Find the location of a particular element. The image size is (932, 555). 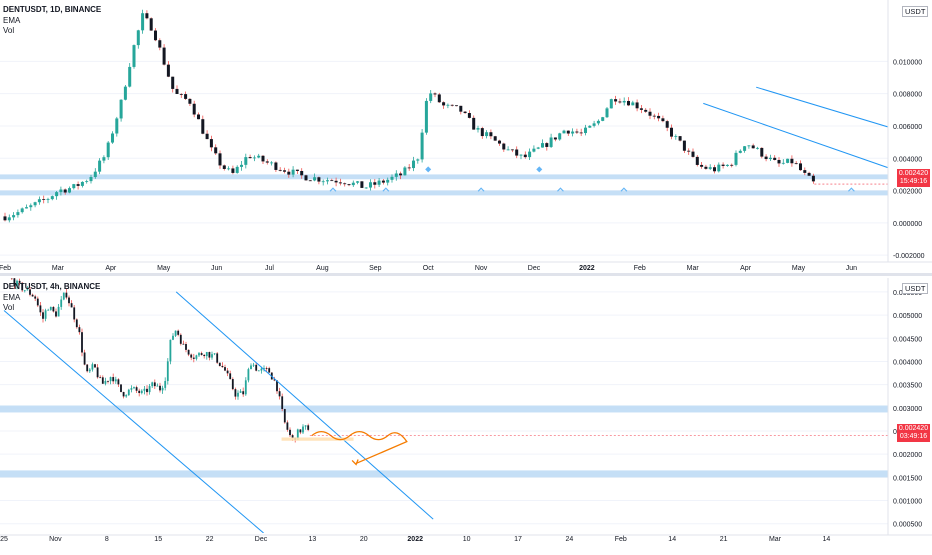

bottom-support-zone is located at coordinates (444, 409).